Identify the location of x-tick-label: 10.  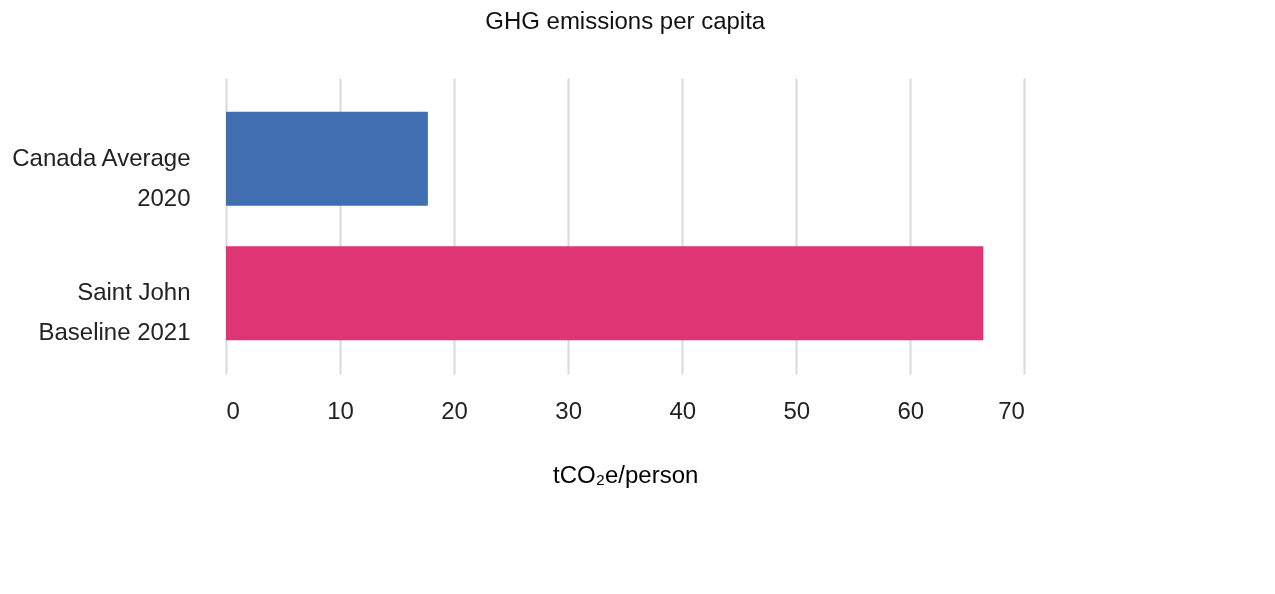
(340, 411).